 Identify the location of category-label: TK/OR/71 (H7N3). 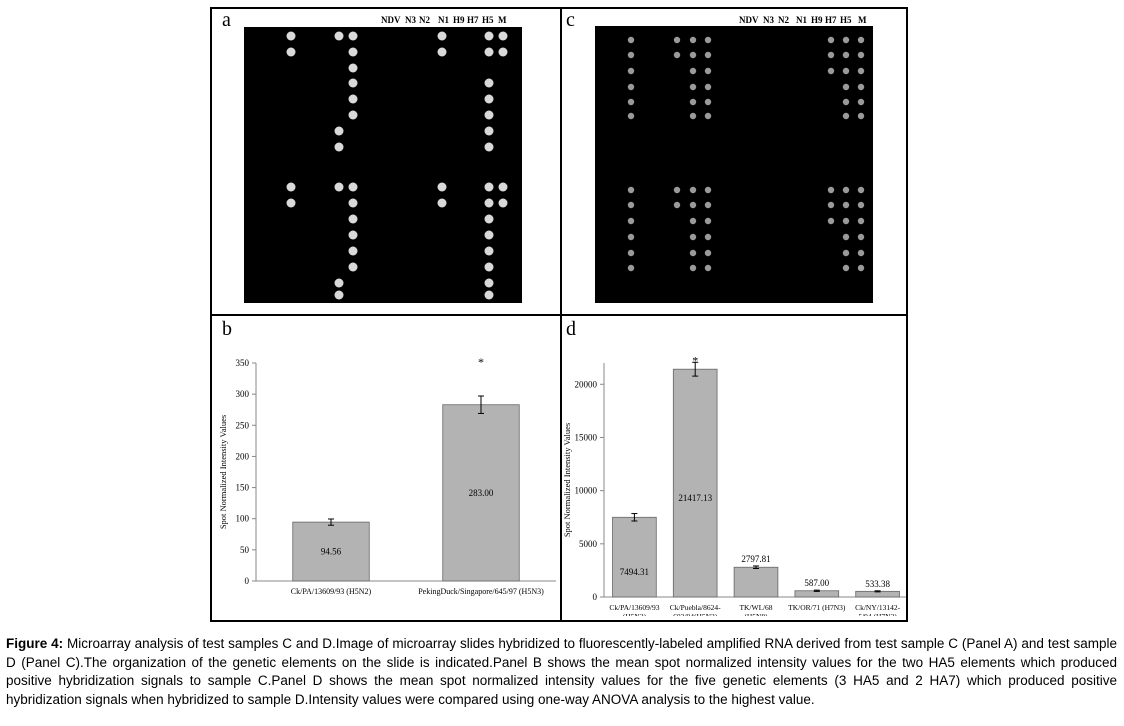
(817, 607).